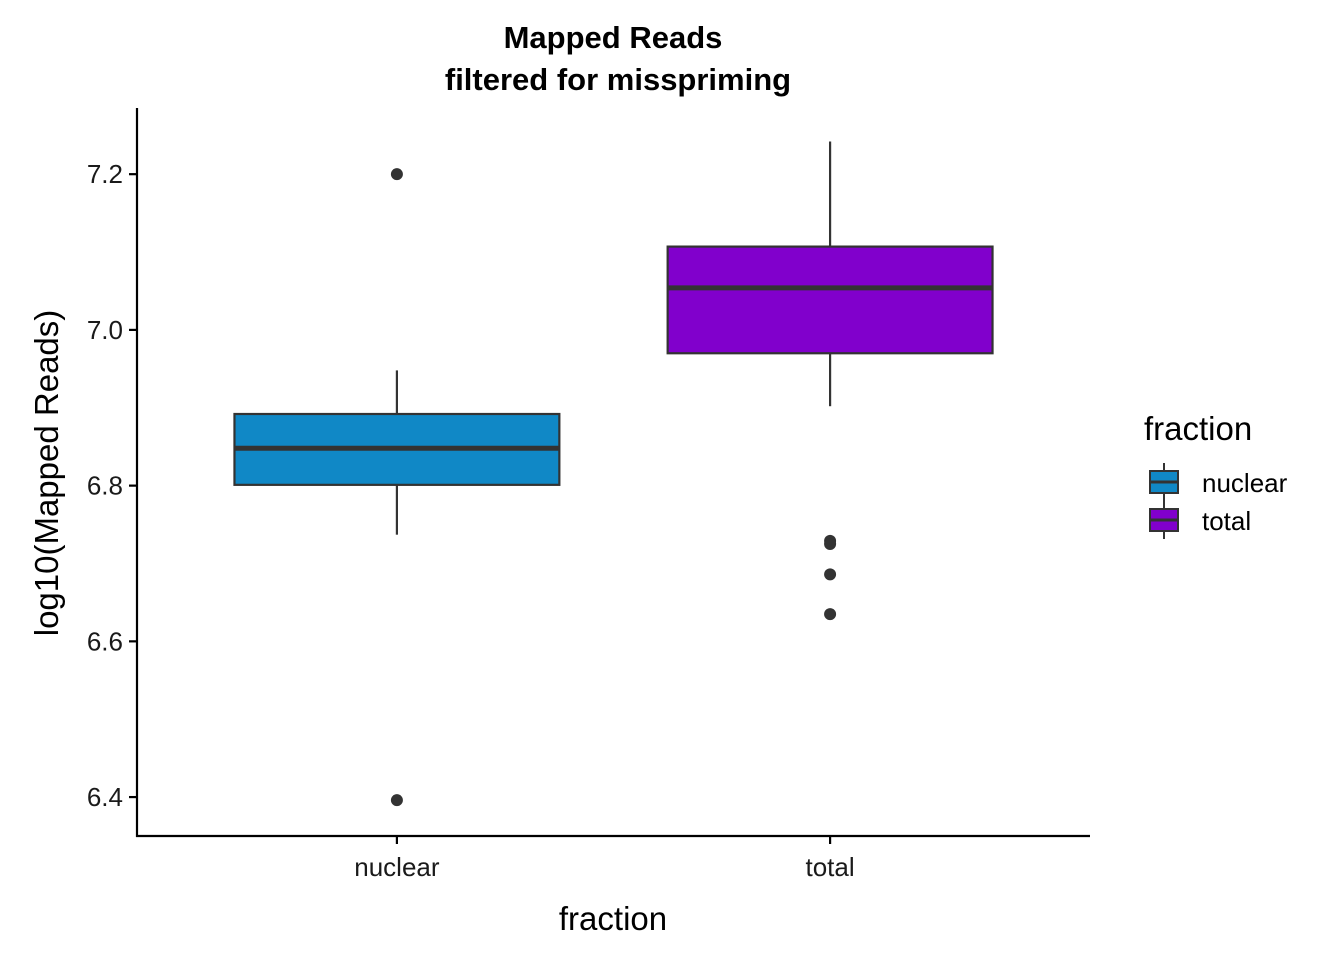 This screenshot has height=960, width=1344. Describe the element at coordinates (1200, 520) in the screenshot. I see `legend-item-total: total` at that location.